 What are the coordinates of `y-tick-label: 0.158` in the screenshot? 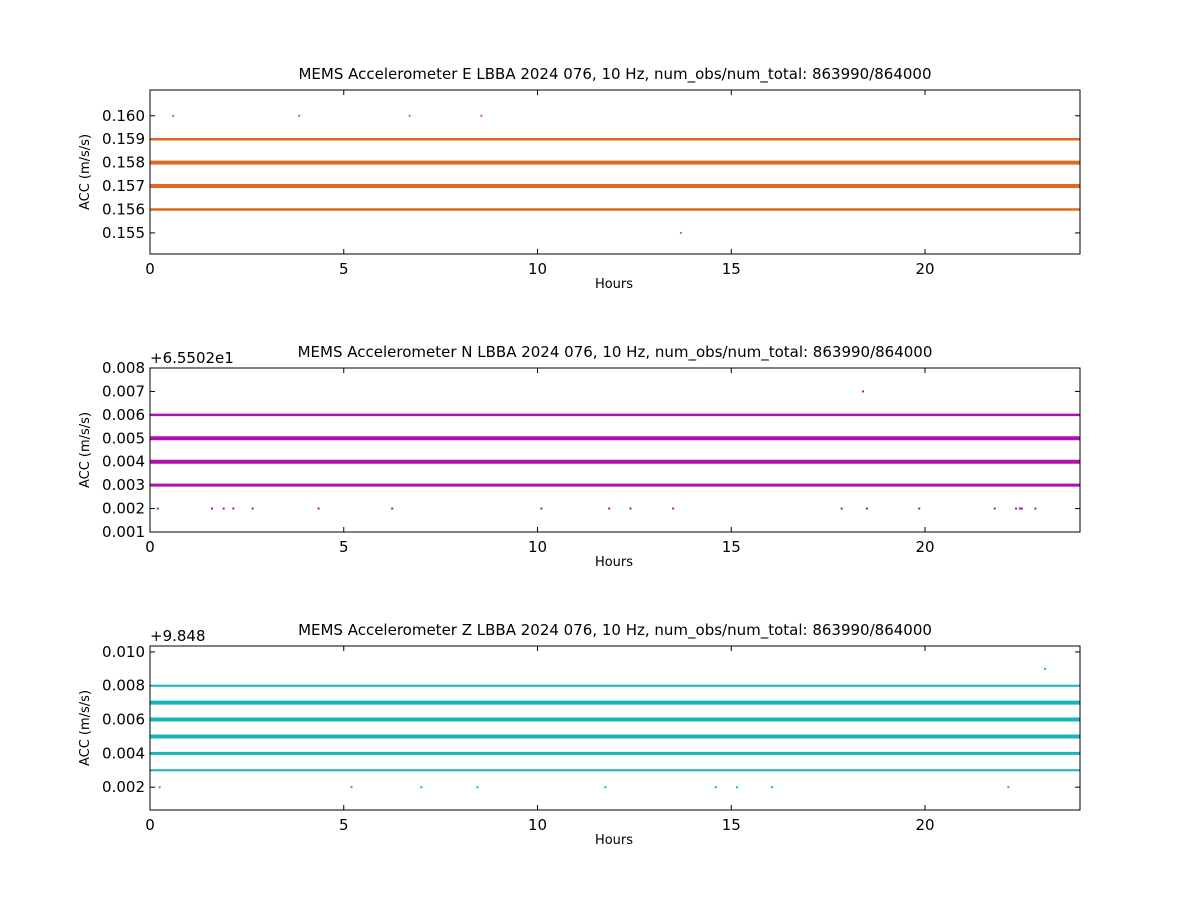 It's located at (123, 163).